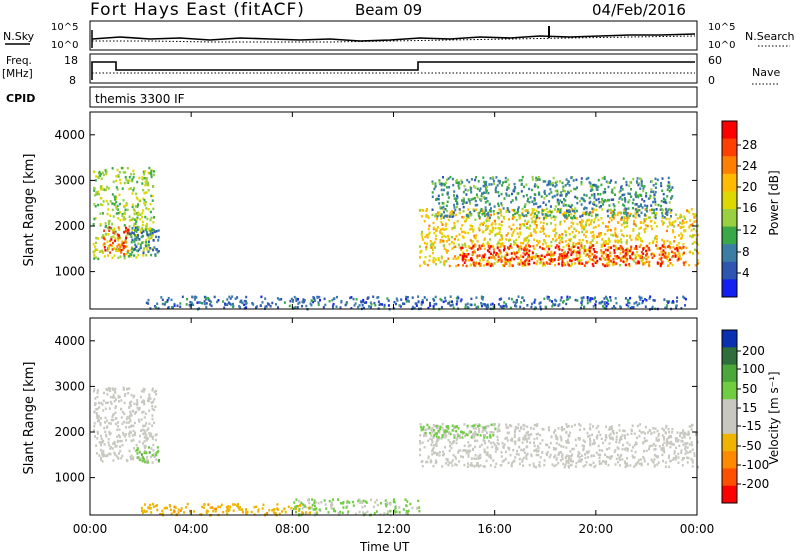  I want to click on colorbar-swatch, so click(729, 390).